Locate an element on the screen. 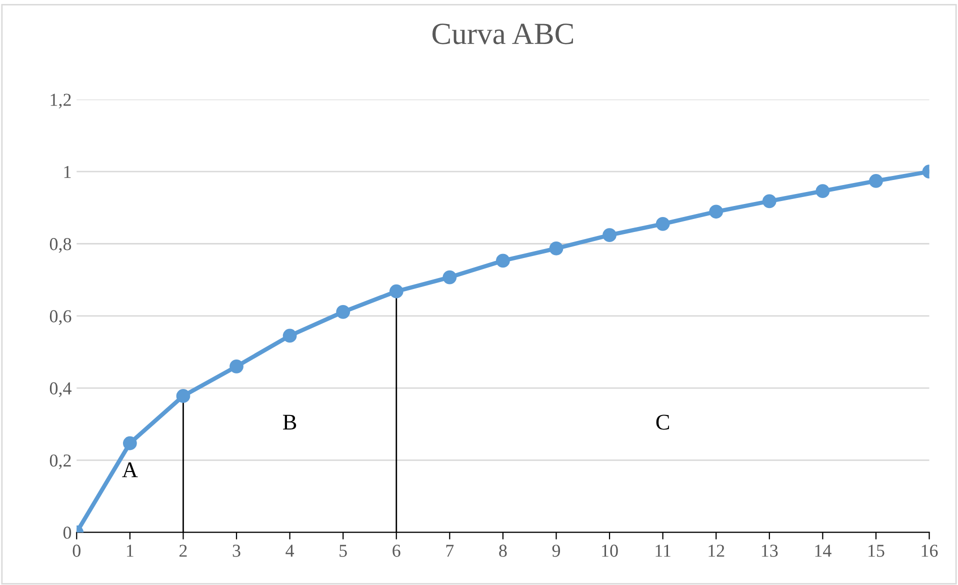  x-tick-label: 1 is located at coordinates (130, 550).